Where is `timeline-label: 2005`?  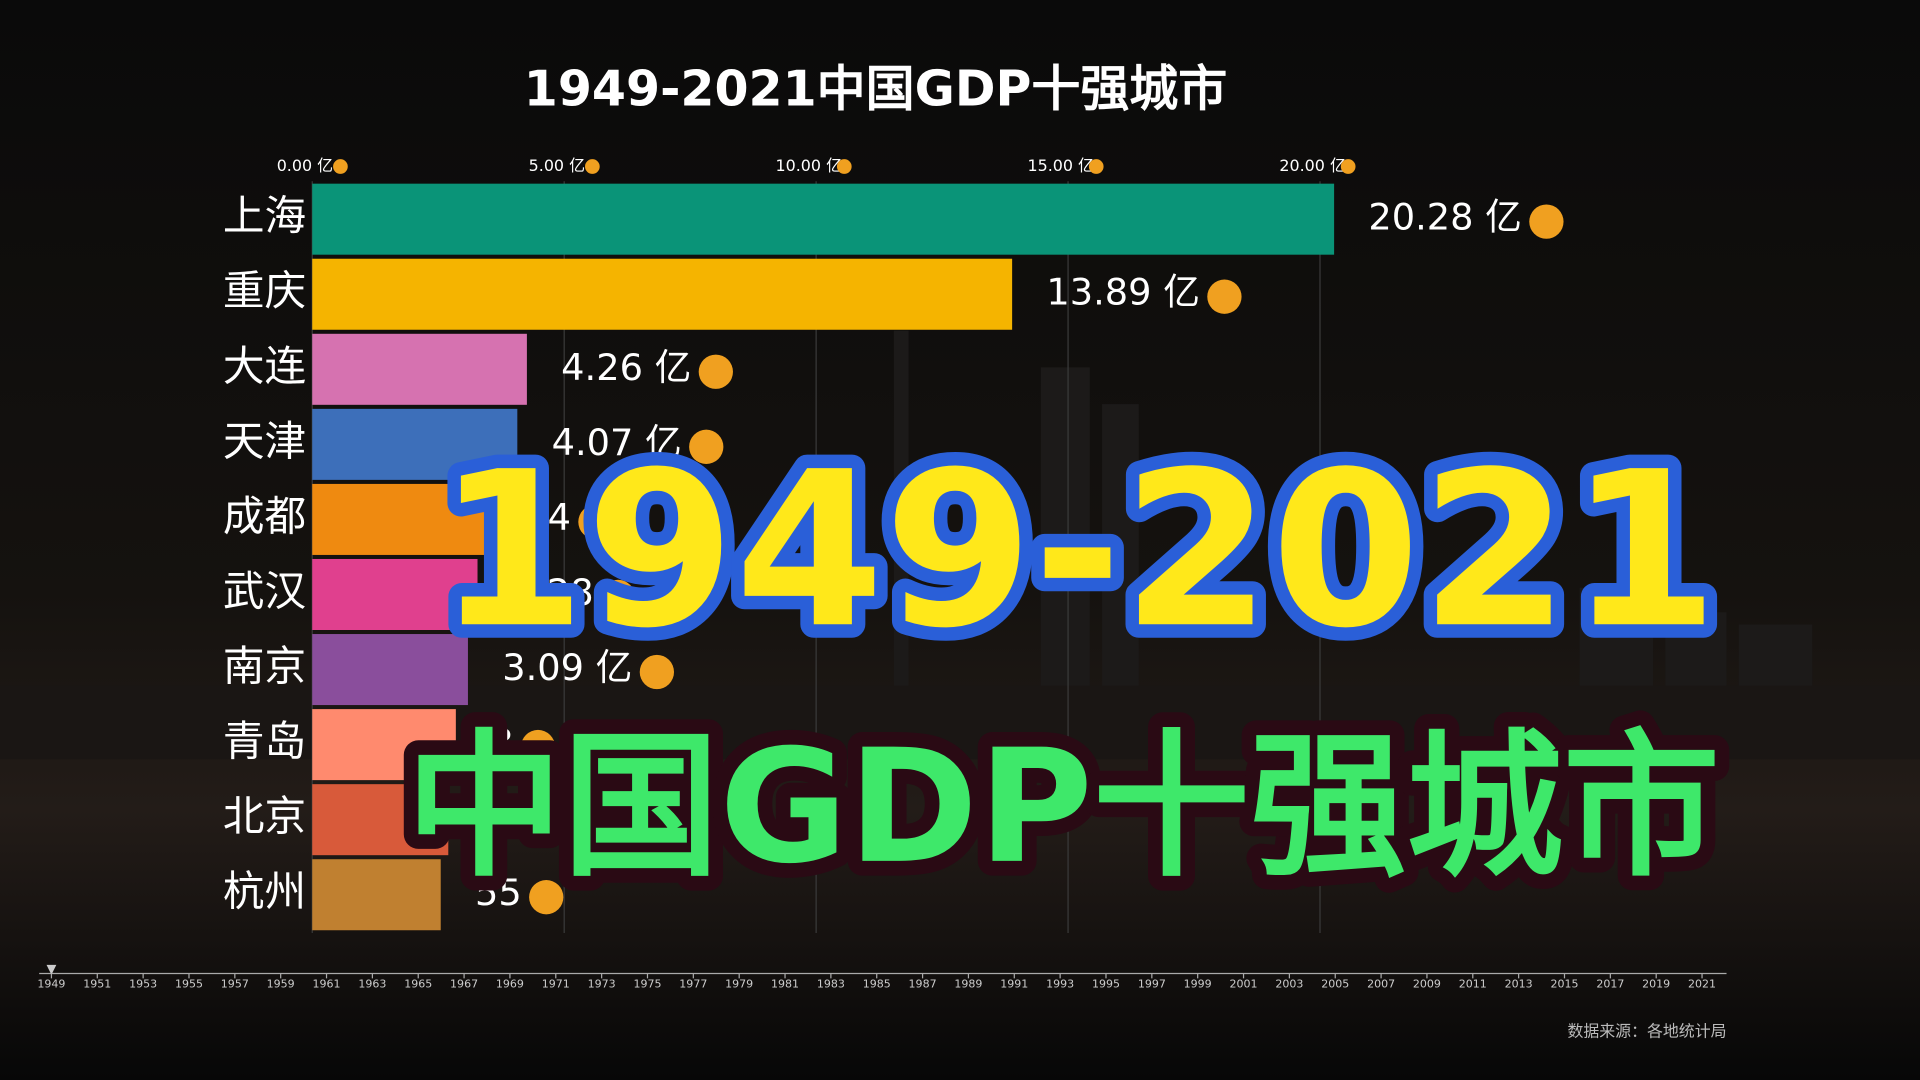
timeline-label: 2005 is located at coordinates (1335, 983).